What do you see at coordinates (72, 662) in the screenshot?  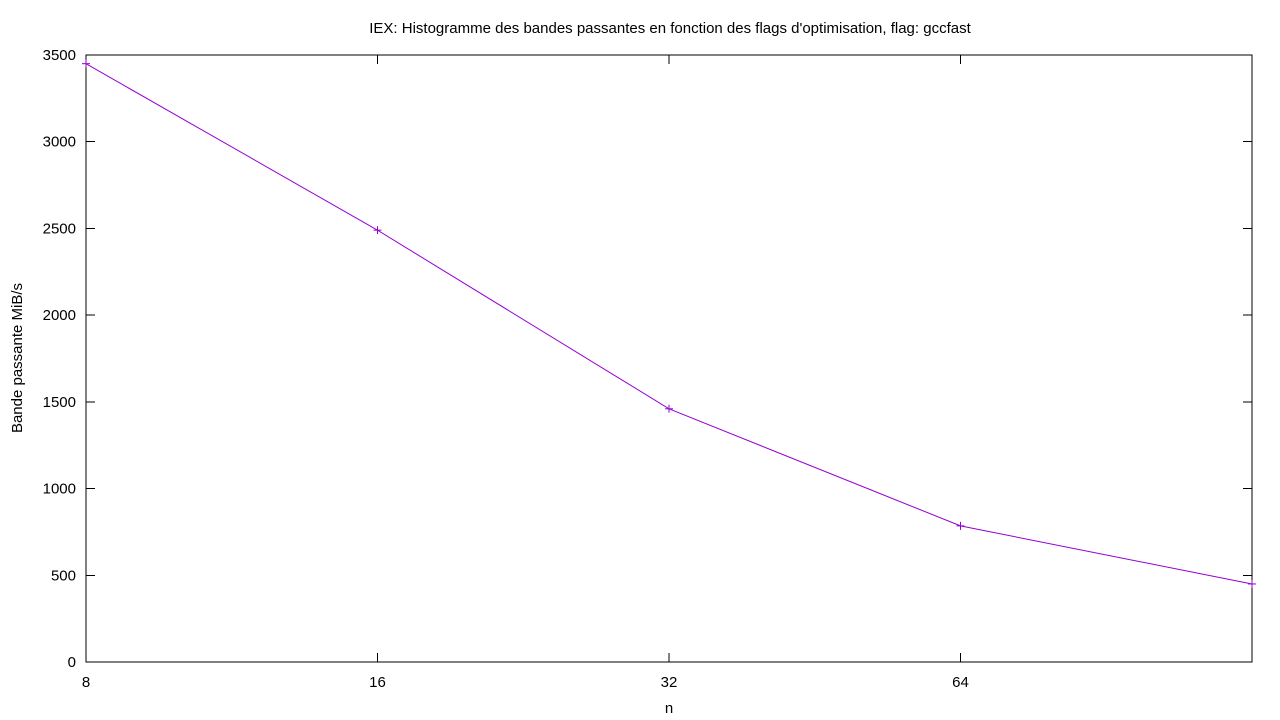 I see `y-tick-label: 0` at bounding box center [72, 662].